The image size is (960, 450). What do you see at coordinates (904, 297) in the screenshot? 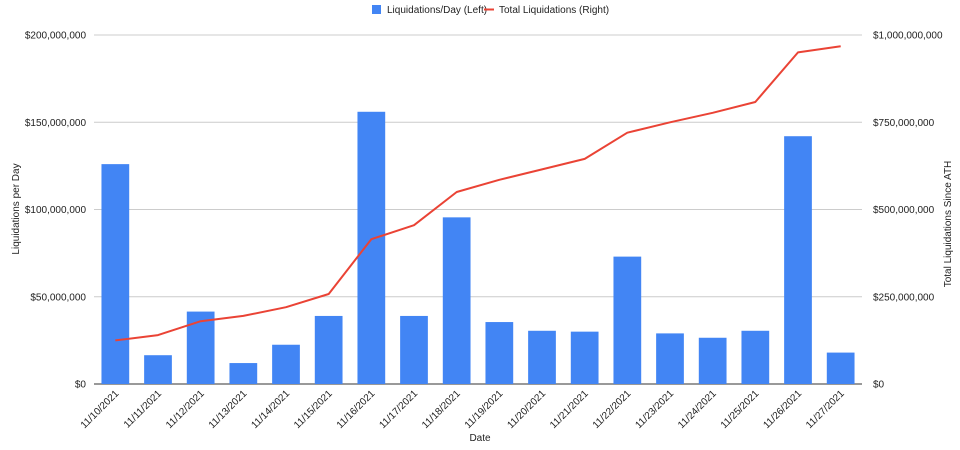
I see `y2-tick-label: $250,000,000` at bounding box center [904, 297].